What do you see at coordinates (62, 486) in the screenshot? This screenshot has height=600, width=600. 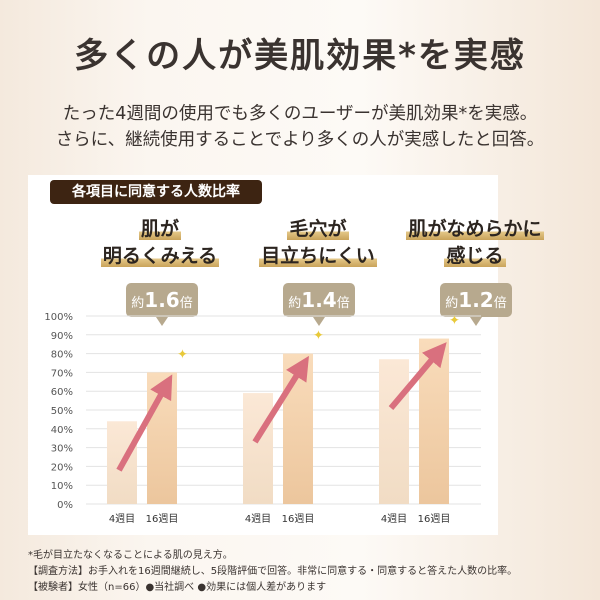 I see `y-tick-label: 10%` at bounding box center [62, 486].